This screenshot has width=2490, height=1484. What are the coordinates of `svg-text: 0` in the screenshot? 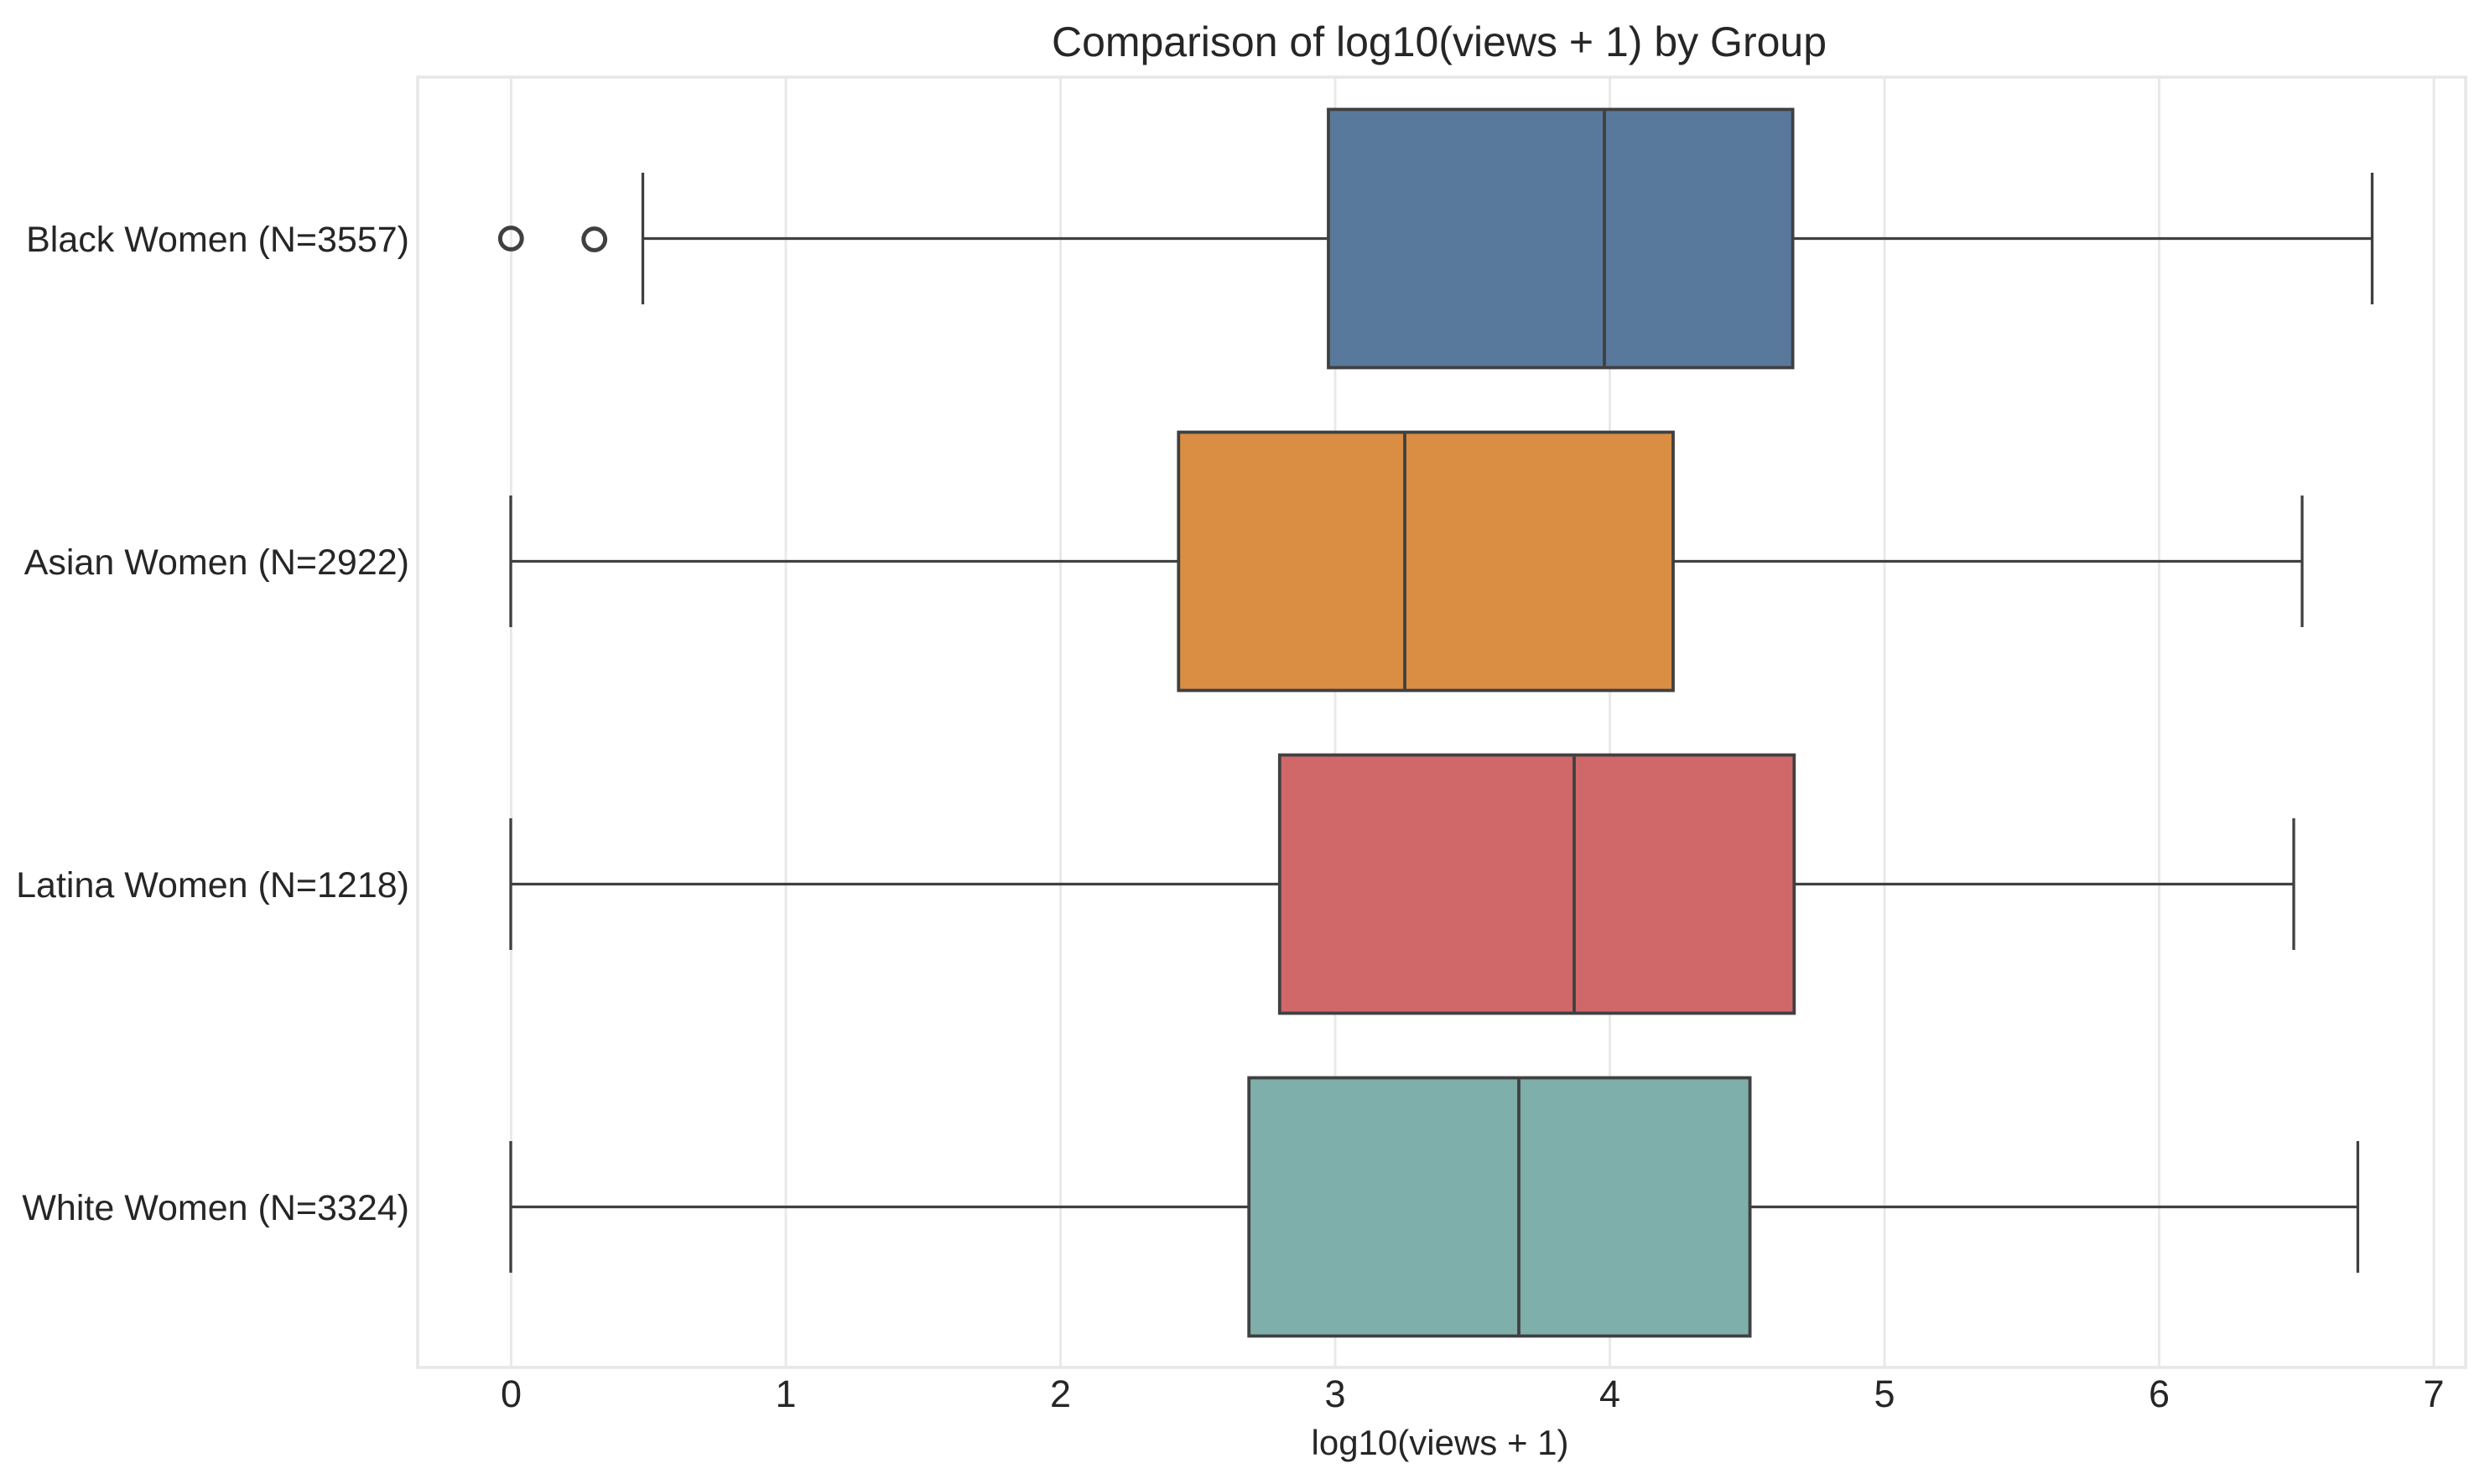 It's located at (511, 1393).